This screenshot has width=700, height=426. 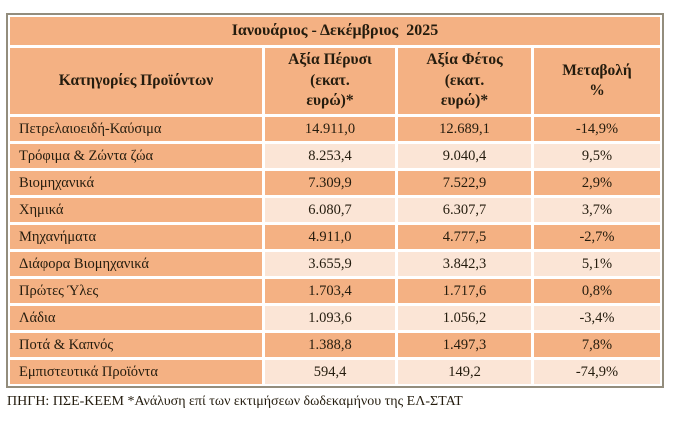 I want to click on row-last-year-value: 6.080,7, so click(x=330, y=210).